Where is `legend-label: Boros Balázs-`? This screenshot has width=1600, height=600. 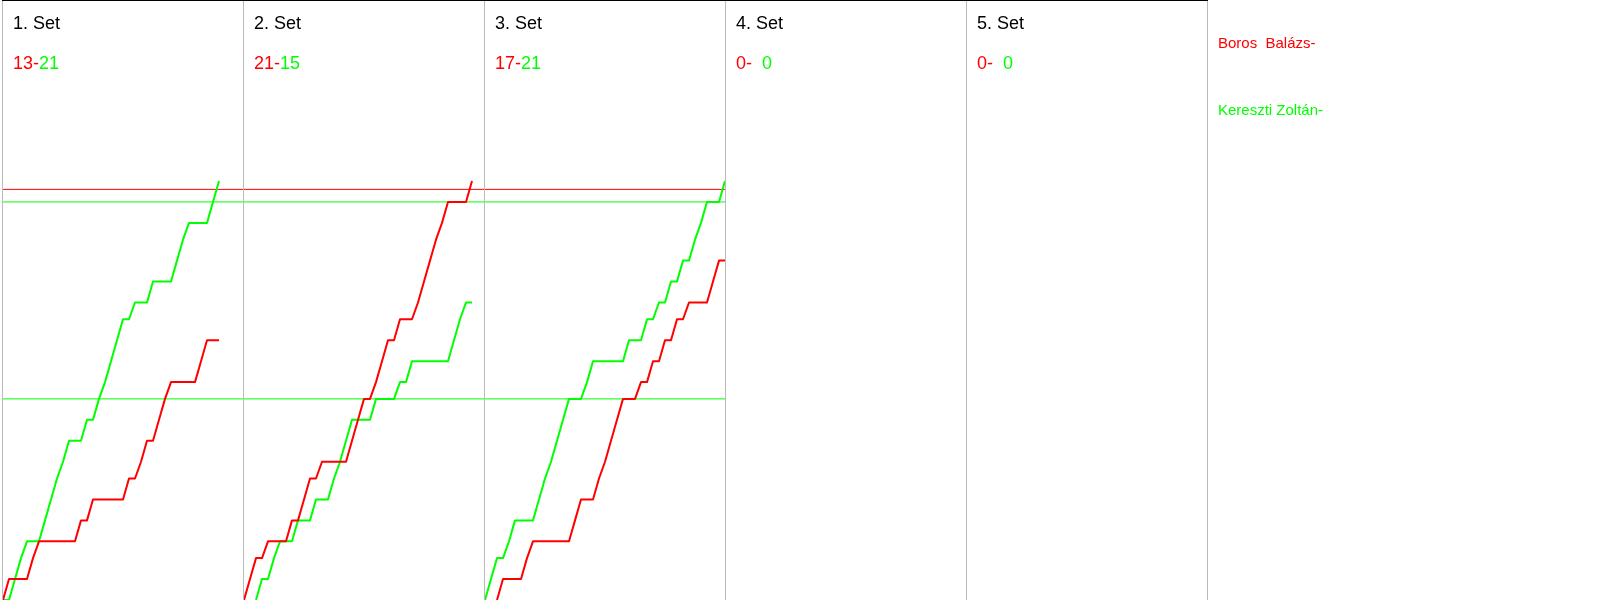 legend-label: Boros Balázs- is located at coordinates (1267, 42).